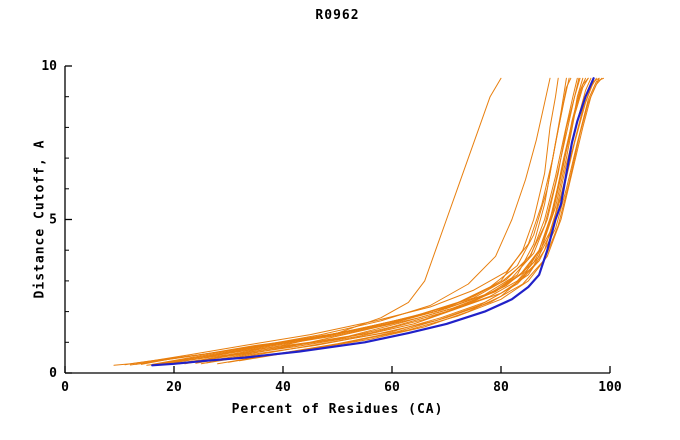 The width and height of the screenshot is (680, 440). What do you see at coordinates (337, 409) in the screenshot?
I see `x-axis-label: Percent of Residues (CA)` at bounding box center [337, 409].